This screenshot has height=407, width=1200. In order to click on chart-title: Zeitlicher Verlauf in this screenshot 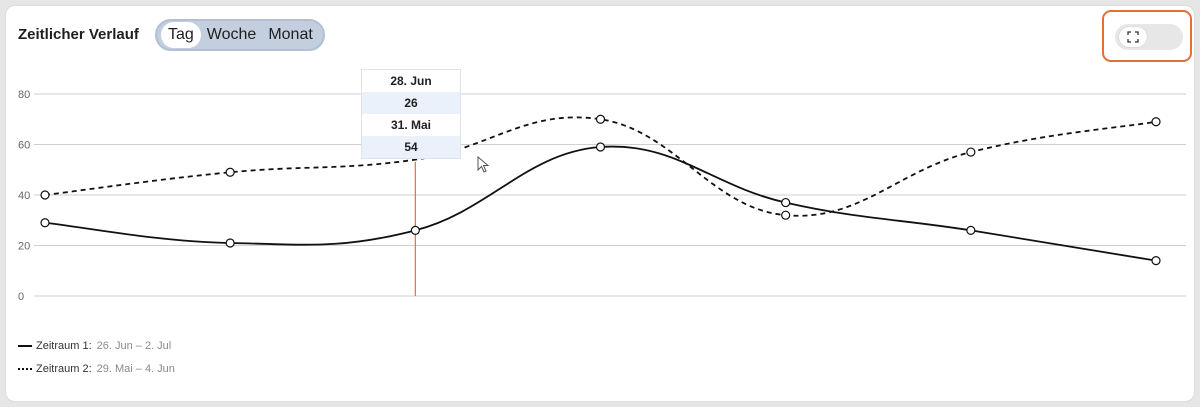, I will do `click(78, 34)`.